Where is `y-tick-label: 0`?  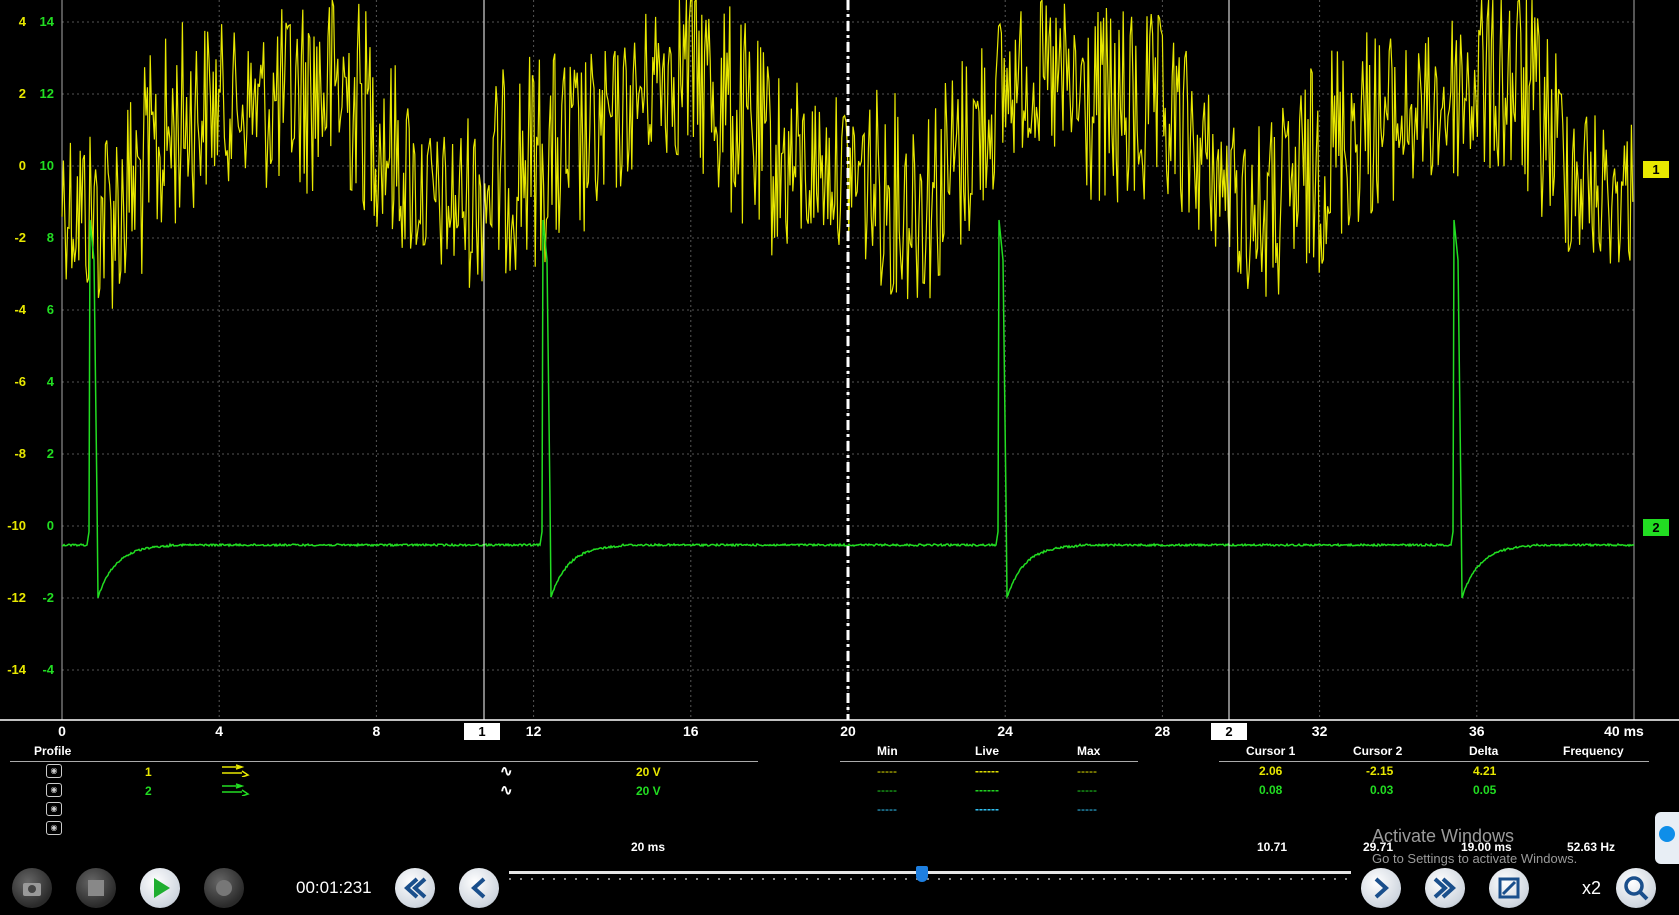 y-tick-label: 0 is located at coordinates (50, 525).